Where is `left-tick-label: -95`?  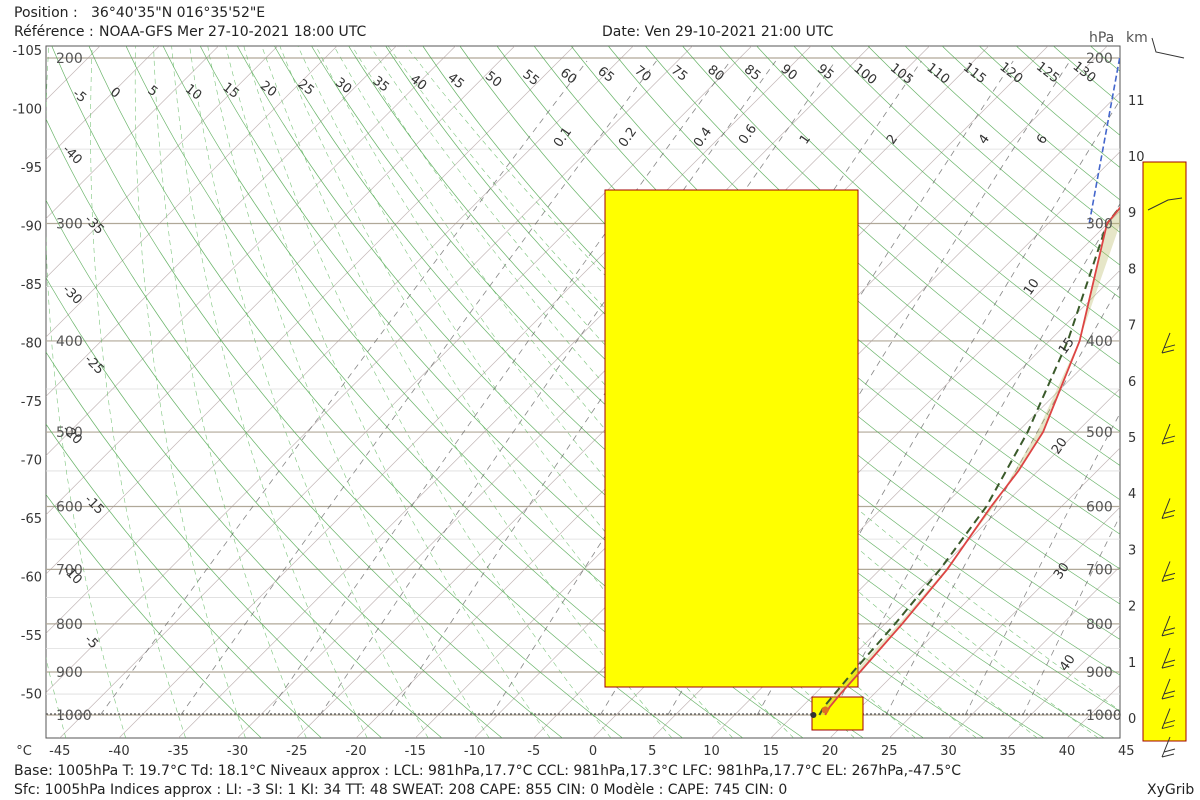
left-tick-label: -95 is located at coordinates (31, 168).